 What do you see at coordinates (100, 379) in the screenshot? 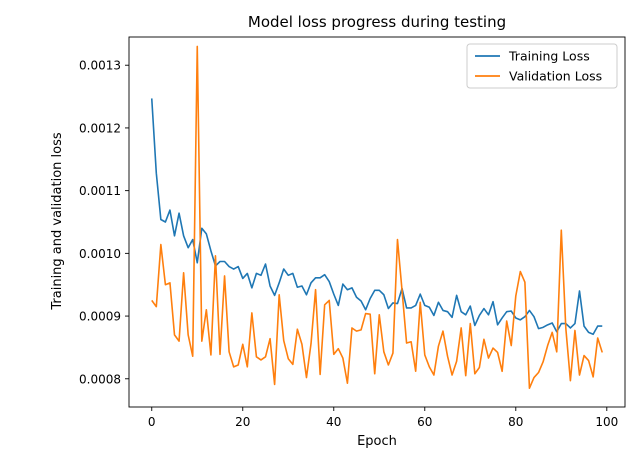
I see `y-tick-label: 0.0008` at bounding box center [100, 379].